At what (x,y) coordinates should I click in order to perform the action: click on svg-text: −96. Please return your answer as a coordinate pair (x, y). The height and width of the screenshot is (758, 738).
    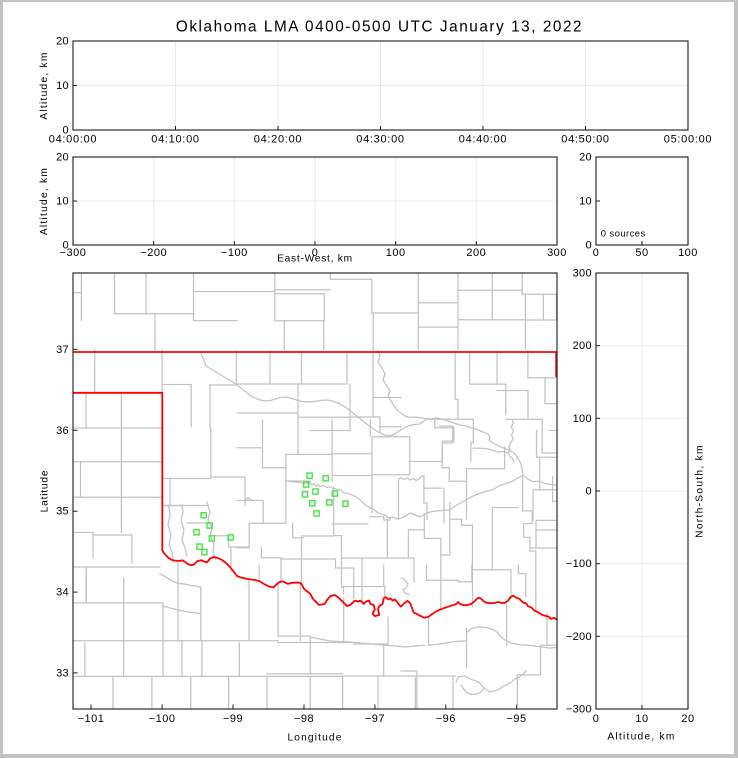
    Looking at the image, I should click on (446, 719).